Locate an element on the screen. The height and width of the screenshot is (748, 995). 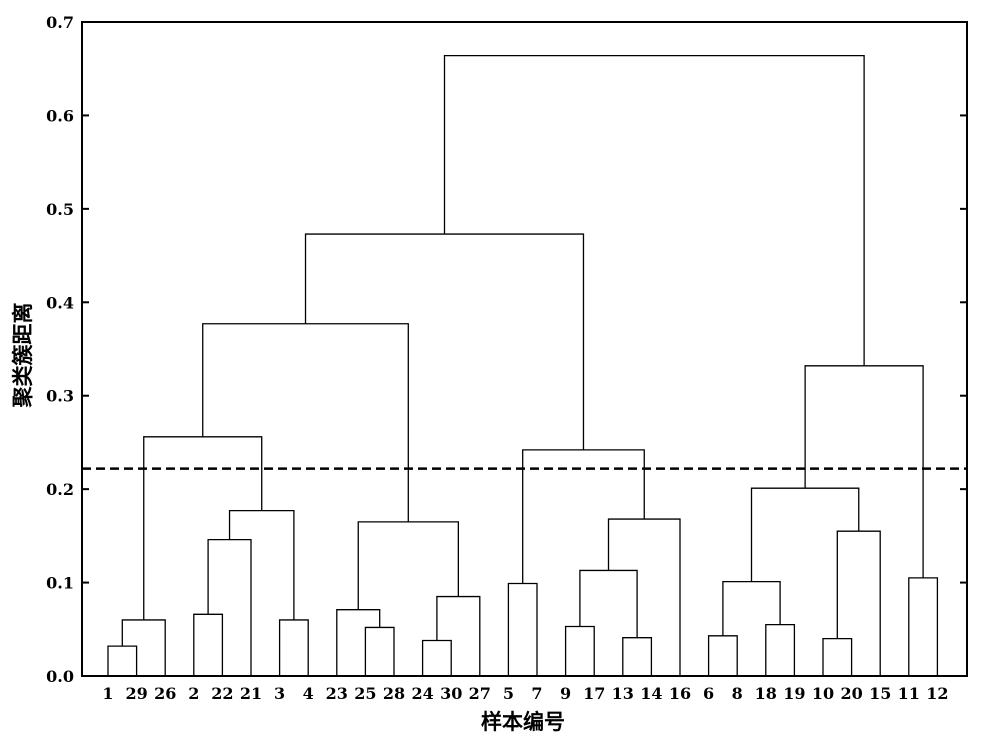
leaf-label: 16 is located at coordinates (680, 693).